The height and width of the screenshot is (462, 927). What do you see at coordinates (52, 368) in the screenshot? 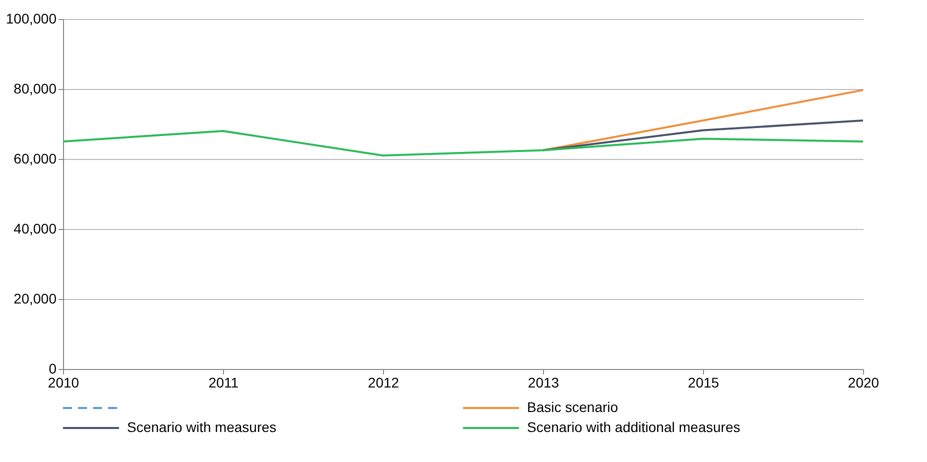
I see `y-tick-label: 0` at bounding box center [52, 368].